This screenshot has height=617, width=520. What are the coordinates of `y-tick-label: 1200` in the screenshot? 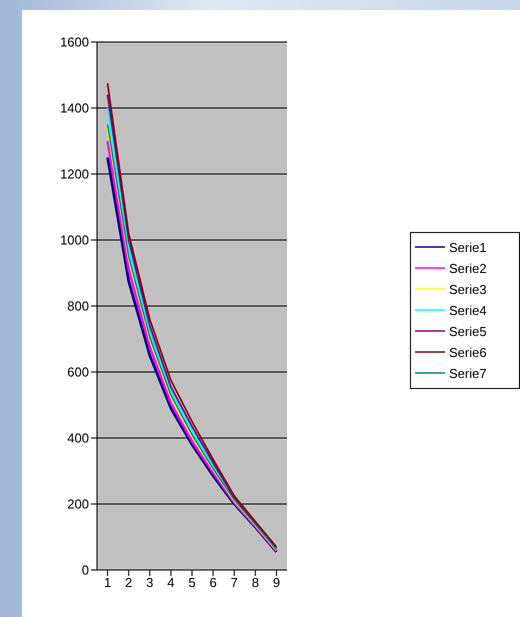 It's located at (74, 174).